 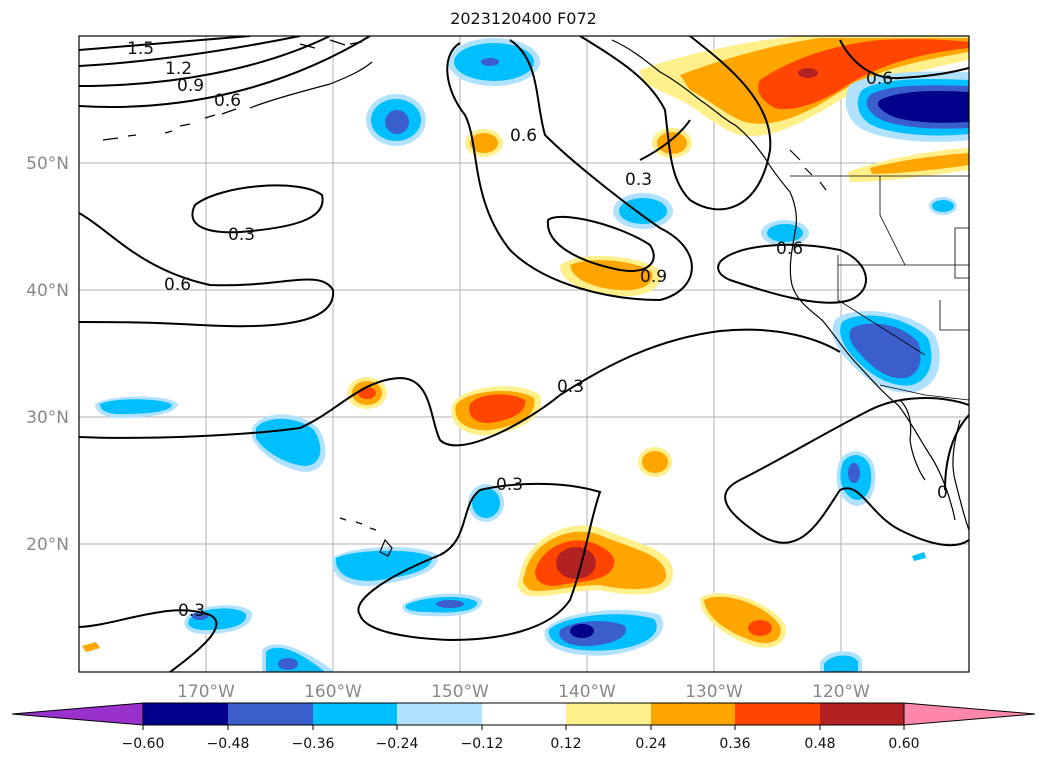 What do you see at coordinates (841, 692) in the screenshot?
I see `lon-label: 120°W` at bounding box center [841, 692].